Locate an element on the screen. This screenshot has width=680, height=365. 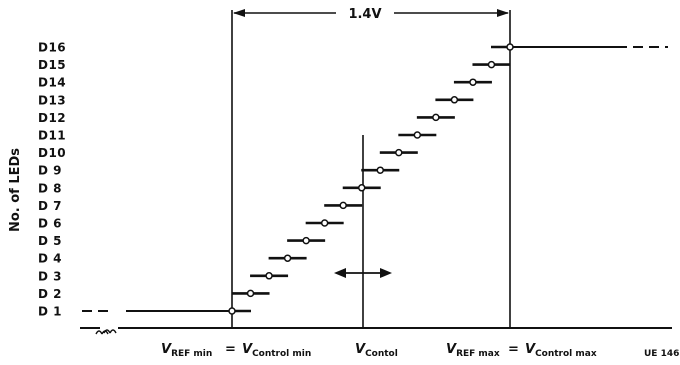
level-label: D13 is located at coordinates (52, 100).